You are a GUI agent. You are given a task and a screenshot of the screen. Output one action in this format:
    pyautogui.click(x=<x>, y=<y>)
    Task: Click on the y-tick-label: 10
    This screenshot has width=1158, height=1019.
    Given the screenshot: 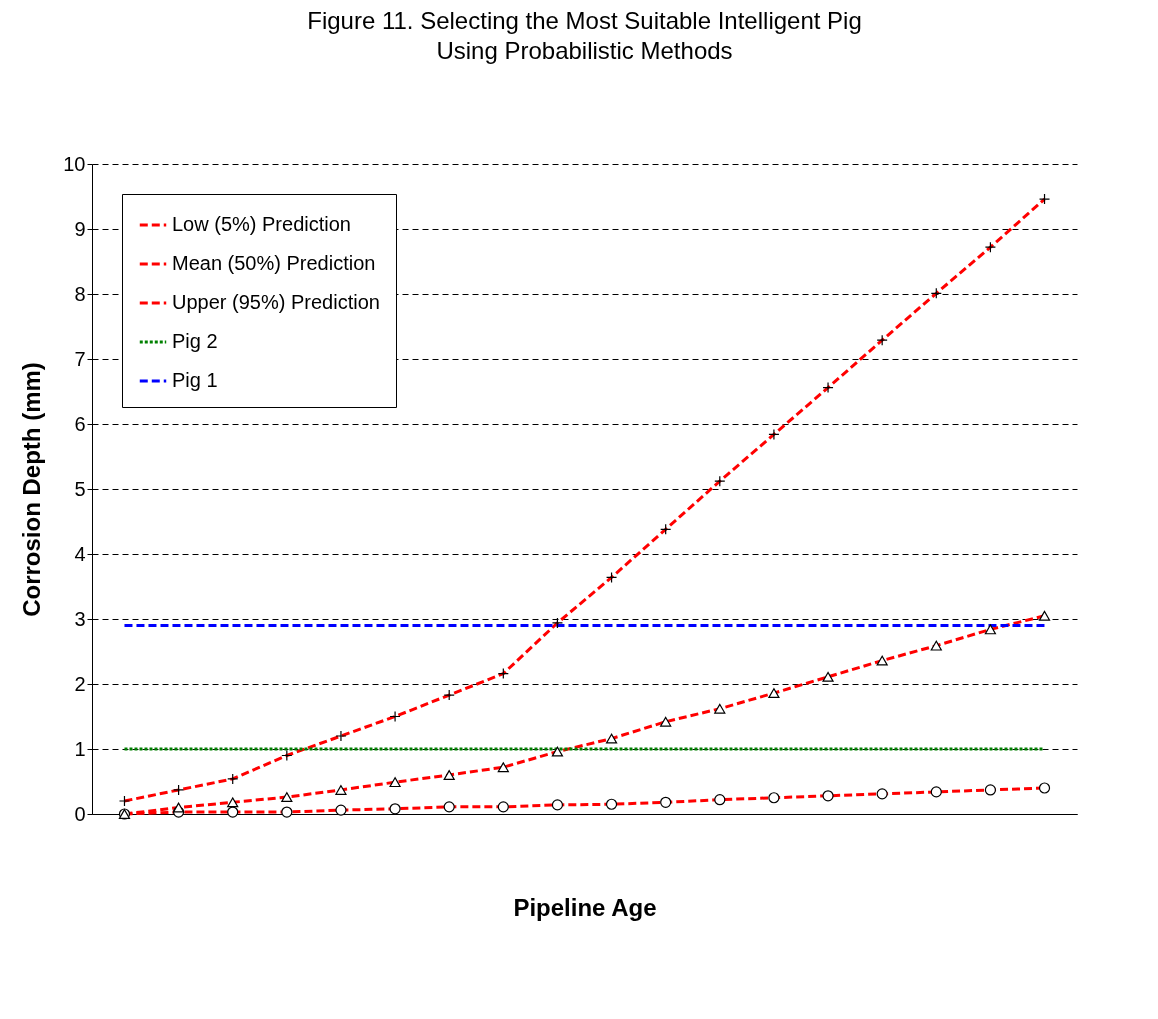 What is the action you would take?
    pyautogui.click(x=74, y=163)
    